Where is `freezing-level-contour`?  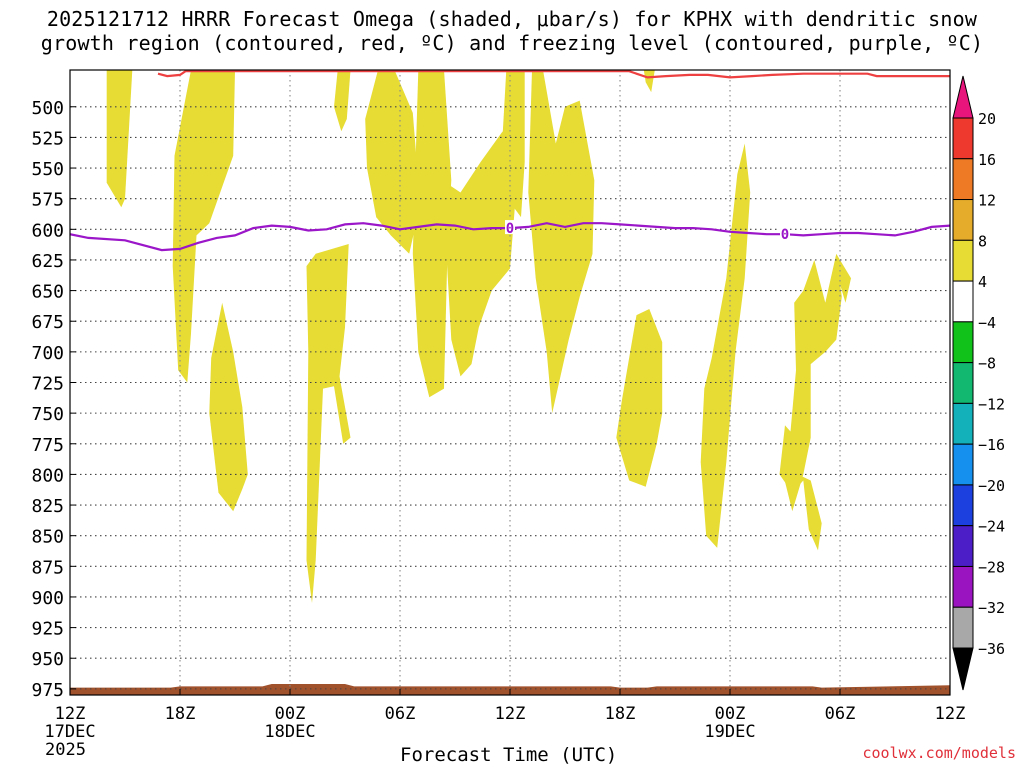 freezing-level-contour is located at coordinates (510, 237).